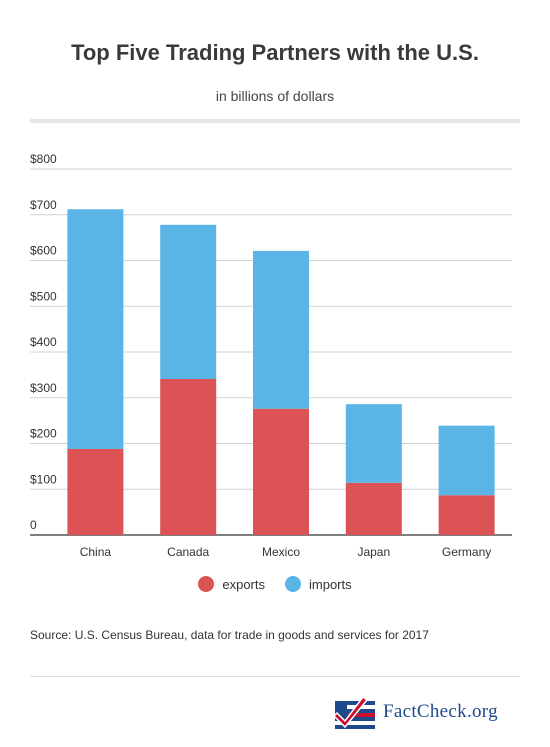 The height and width of the screenshot is (747, 550). I want to click on legend-label-imports: imports, so click(330, 584).